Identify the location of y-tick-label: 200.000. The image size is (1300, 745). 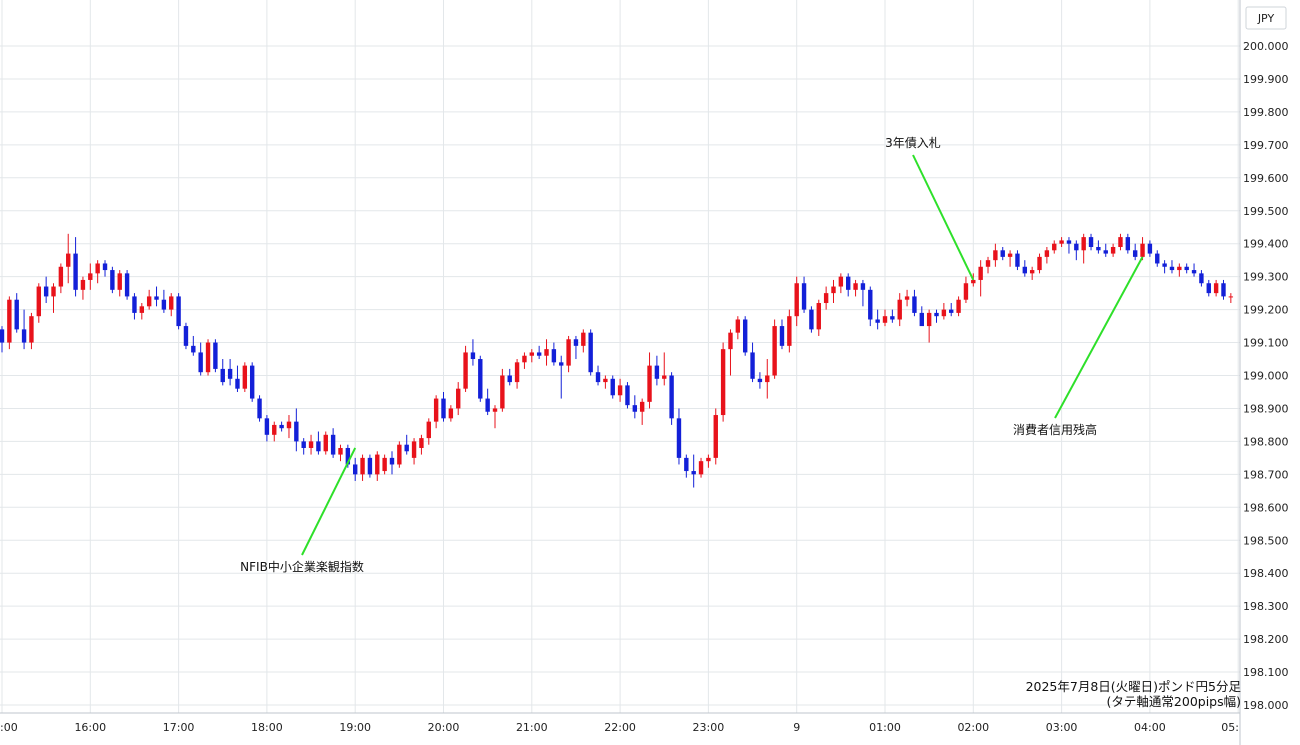
(1266, 46).